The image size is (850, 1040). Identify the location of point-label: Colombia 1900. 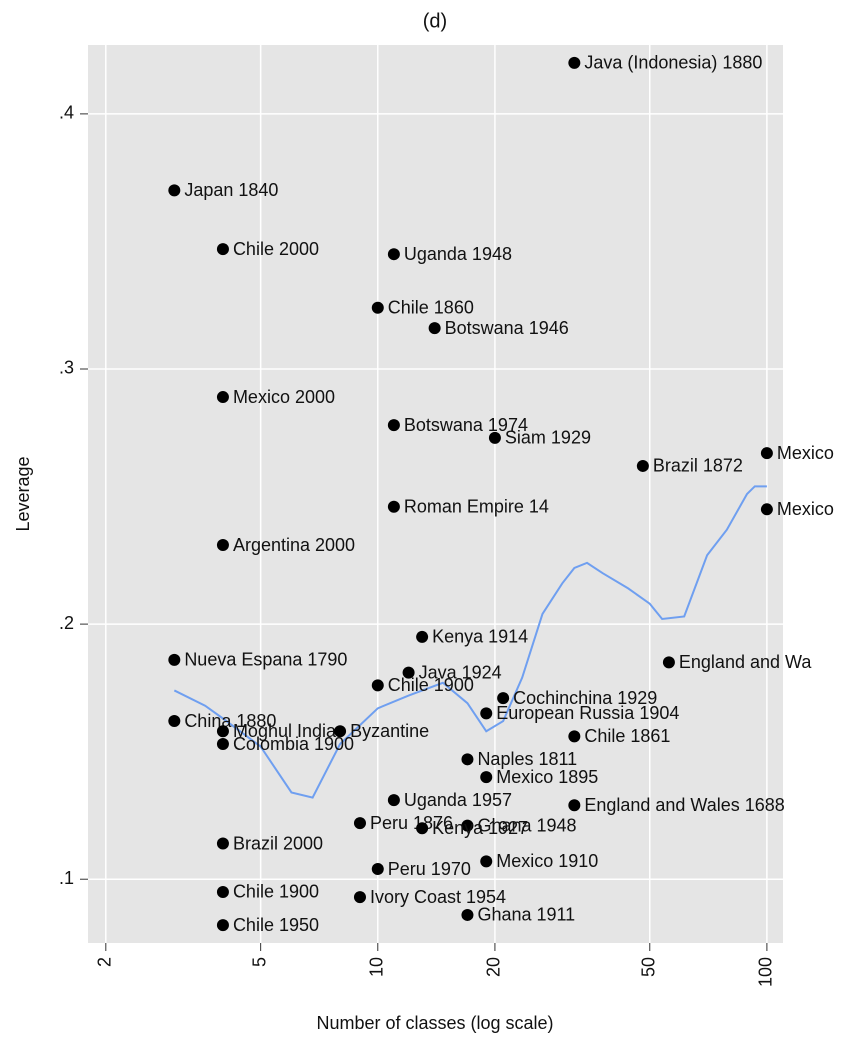
(293, 744).